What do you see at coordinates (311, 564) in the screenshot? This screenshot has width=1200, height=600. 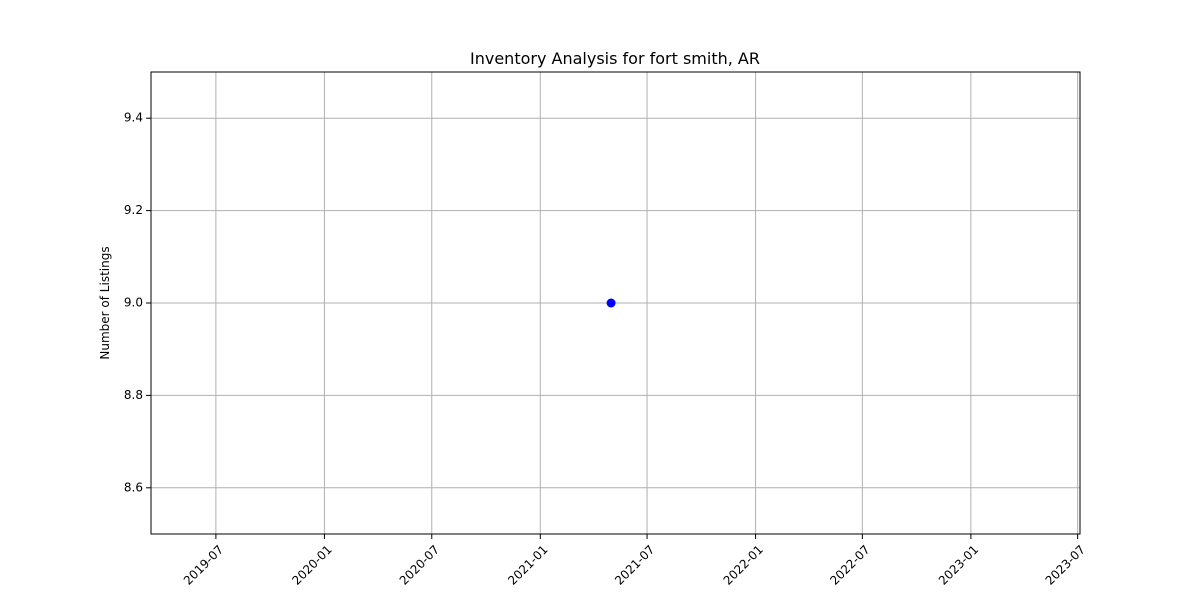 I see `x-tick-label: 2020-01` at bounding box center [311, 564].